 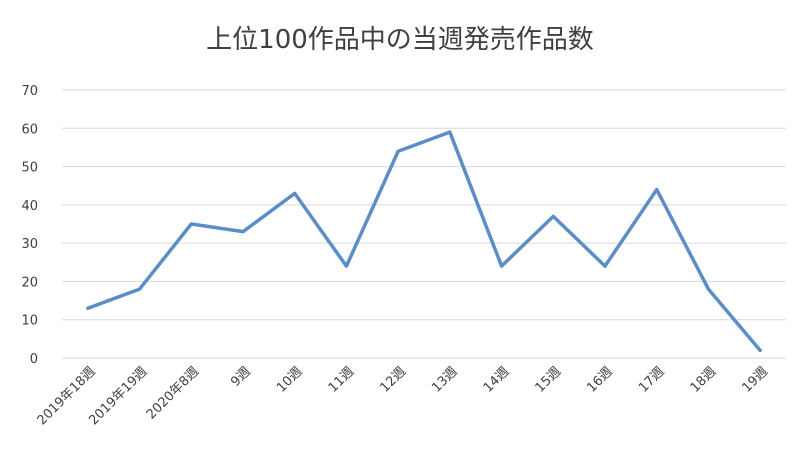 I want to click on y-tick-label: 60, so click(x=29, y=129).